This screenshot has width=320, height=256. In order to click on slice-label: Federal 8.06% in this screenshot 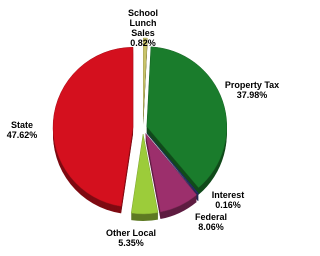, I will do `click(211, 222)`.